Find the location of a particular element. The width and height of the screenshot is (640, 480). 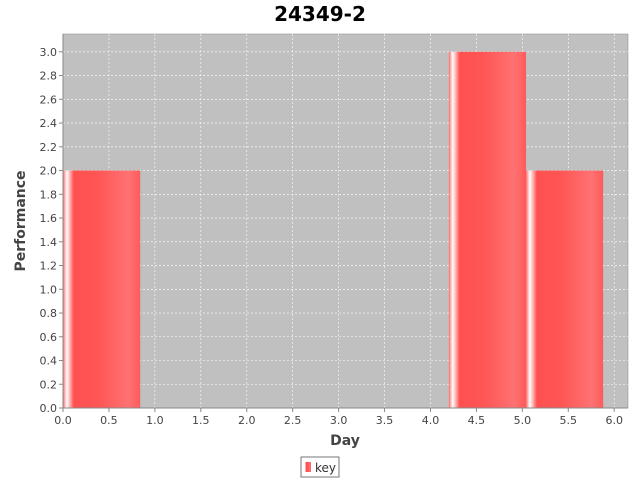

legend-label: key is located at coordinates (325, 468).